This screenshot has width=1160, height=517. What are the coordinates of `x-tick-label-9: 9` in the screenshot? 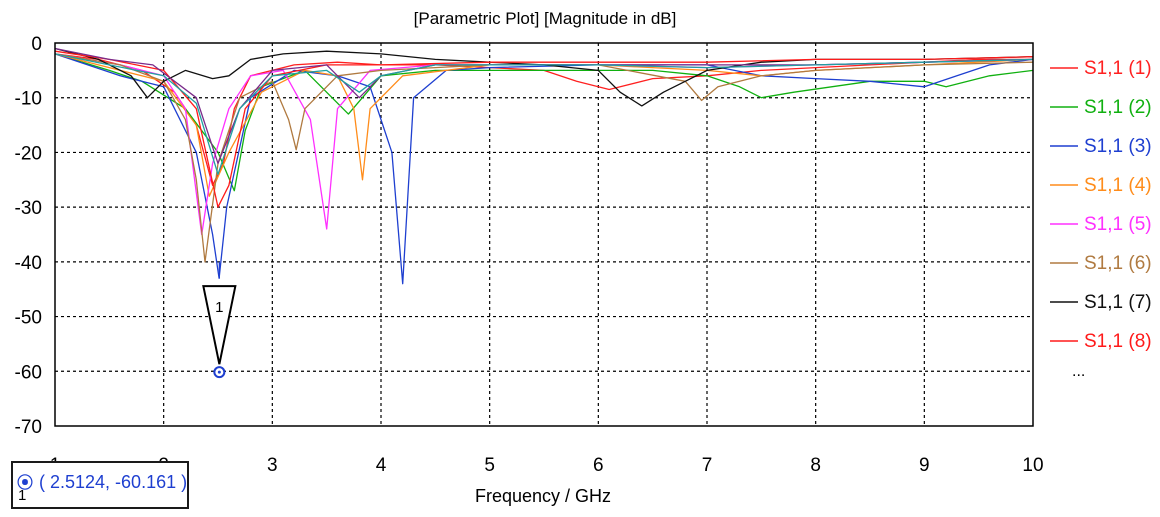 It's located at (924, 465).